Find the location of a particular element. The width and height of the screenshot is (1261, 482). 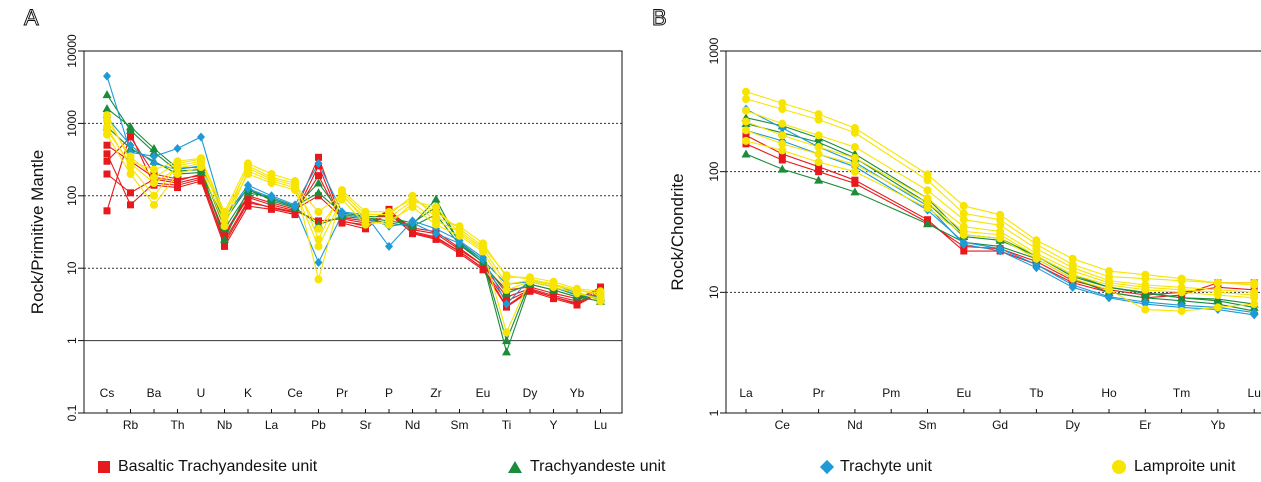

x-tick-label: Th is located at coordinates (177, 425).